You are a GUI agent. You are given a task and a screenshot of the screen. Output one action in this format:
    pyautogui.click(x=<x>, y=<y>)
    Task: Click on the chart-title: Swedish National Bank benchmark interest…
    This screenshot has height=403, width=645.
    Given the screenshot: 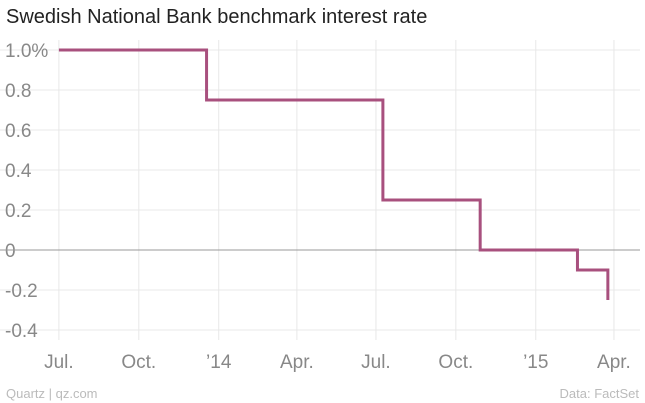 What is the action you would take?
    pyautogui.click(x=217, y=17)
    